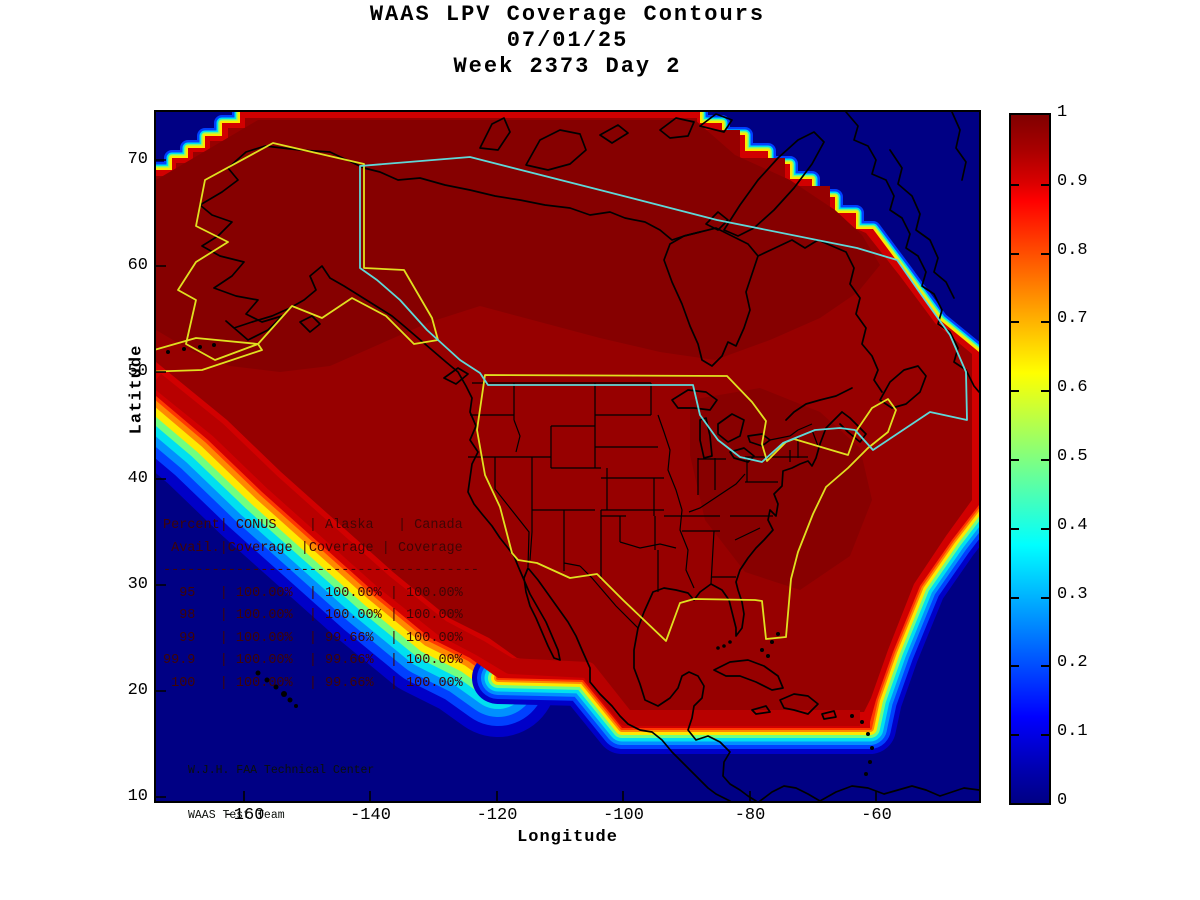 The height and width of the screenshot is (900, 1200). What do you see at coordinates (643, 505) in the screenshot?
I see `state-borders` at bounding box center [643, 505].